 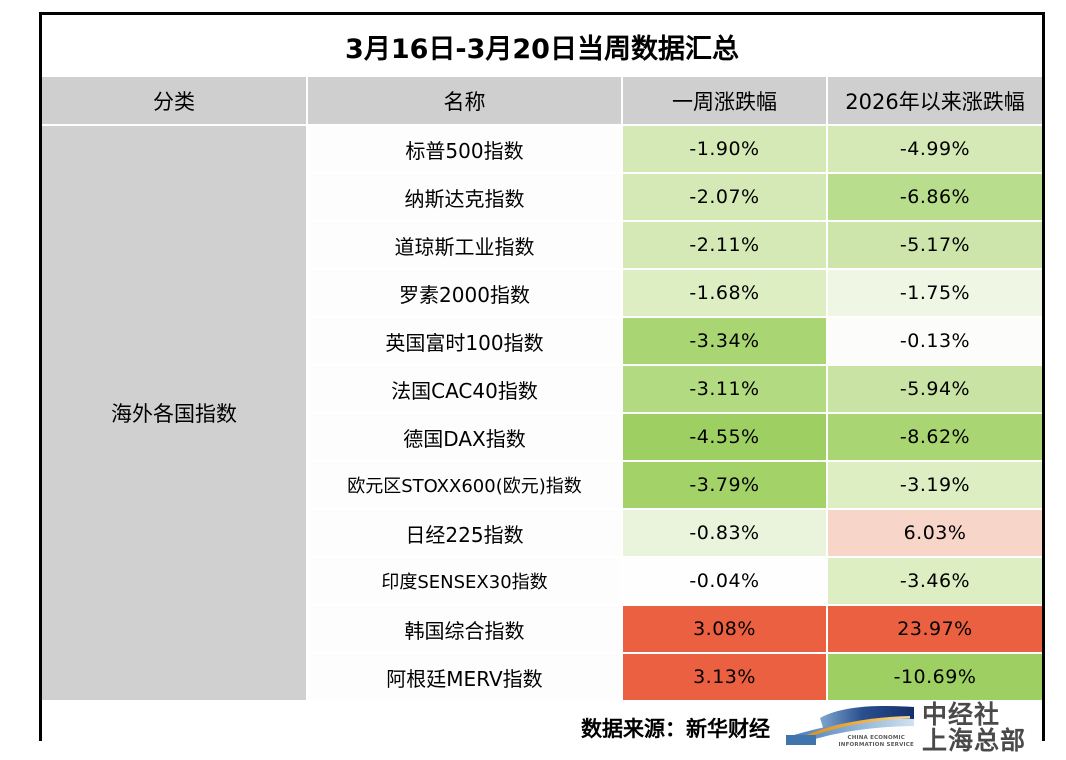 What do you see at coordinates (935, 438) in the screenshot?
I see `ytd-change-cell: -8.62%` at bounding box center [935, 438].